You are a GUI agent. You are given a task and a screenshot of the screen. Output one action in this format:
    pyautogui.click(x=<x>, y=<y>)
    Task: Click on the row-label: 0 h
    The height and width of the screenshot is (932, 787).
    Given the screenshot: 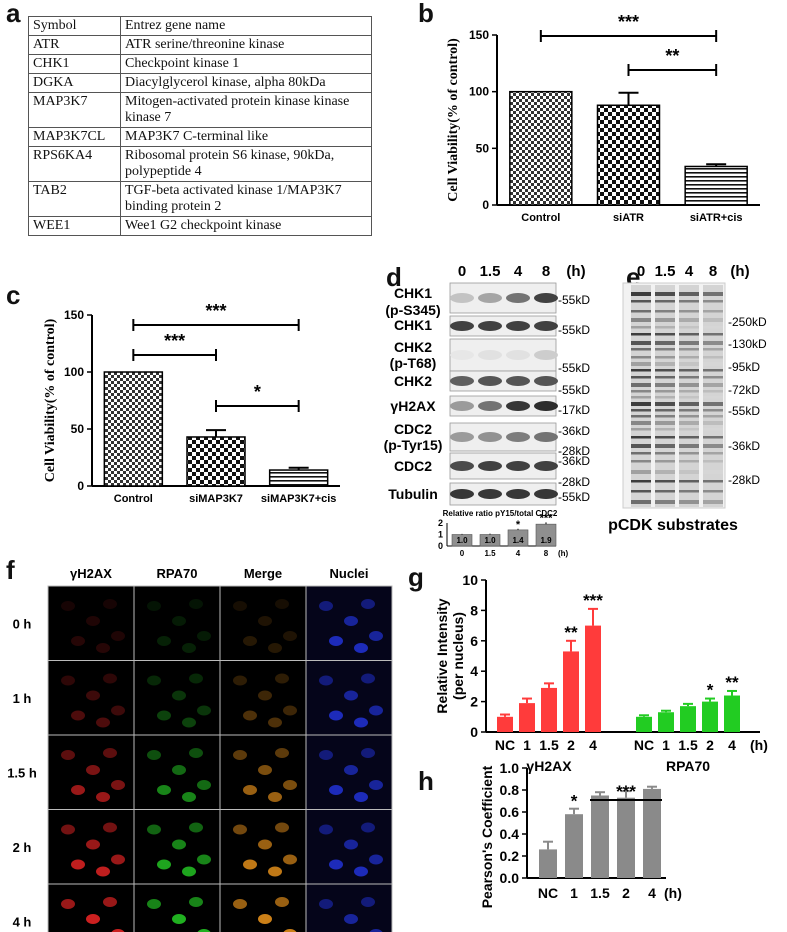 What is the action you would take?
    pyautogui.click(x=22, y=623)
    